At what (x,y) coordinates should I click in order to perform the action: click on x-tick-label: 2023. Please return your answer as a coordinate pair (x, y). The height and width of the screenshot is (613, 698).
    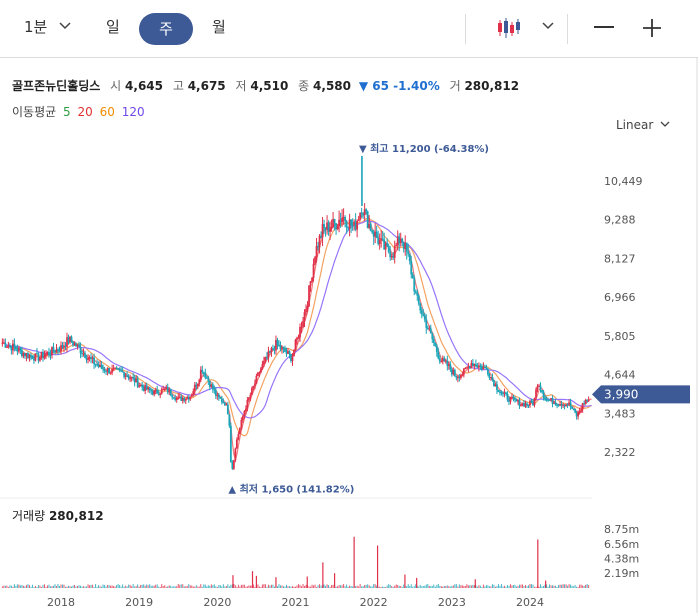
    Looking at the image, I should click on (452, 602).